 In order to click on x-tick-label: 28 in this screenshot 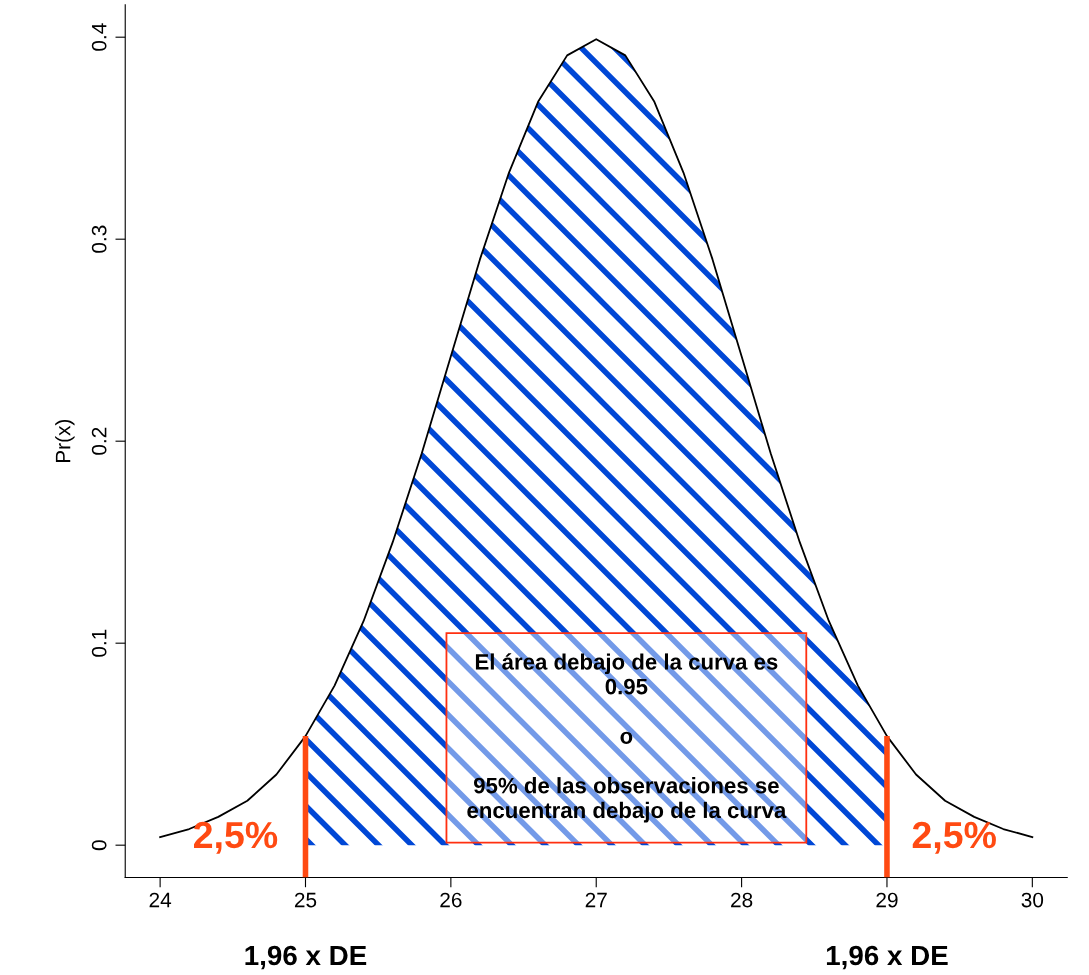, I will do `click(742, 900)`.